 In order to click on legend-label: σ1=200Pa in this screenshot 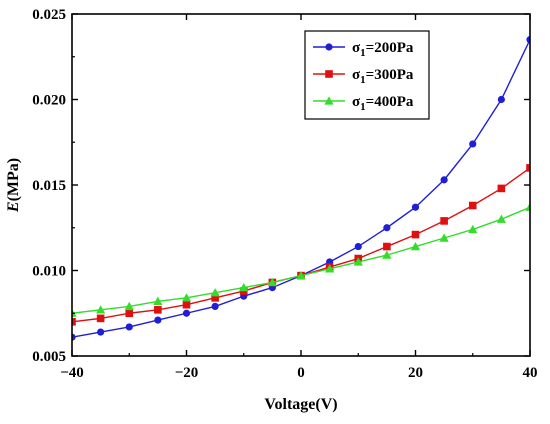, I will do `click(383, 49)`.